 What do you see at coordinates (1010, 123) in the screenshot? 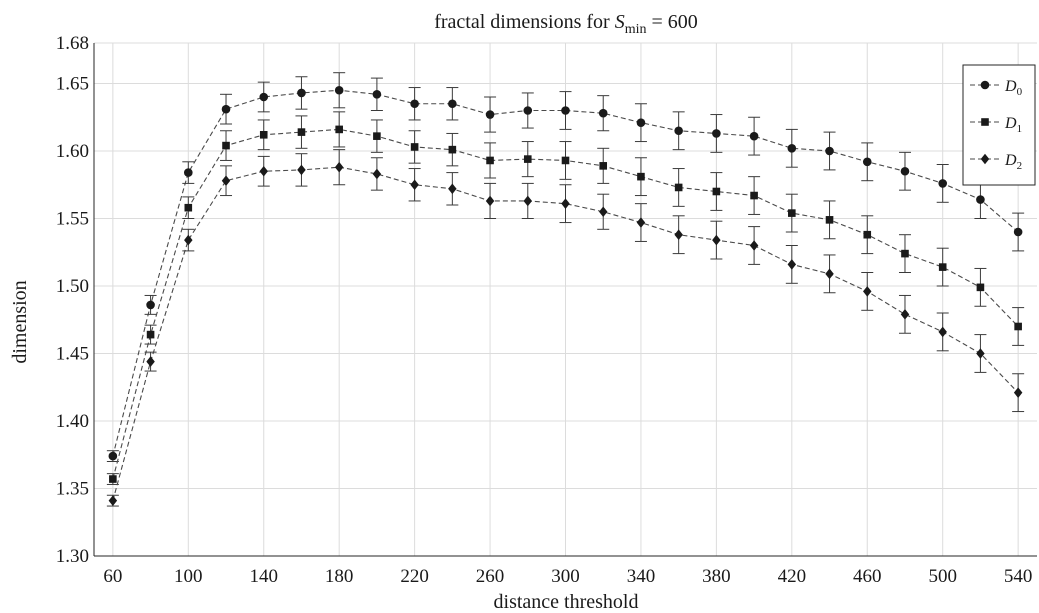
I see `legend-label-symbol: D` at bounding box center [1010, 123].